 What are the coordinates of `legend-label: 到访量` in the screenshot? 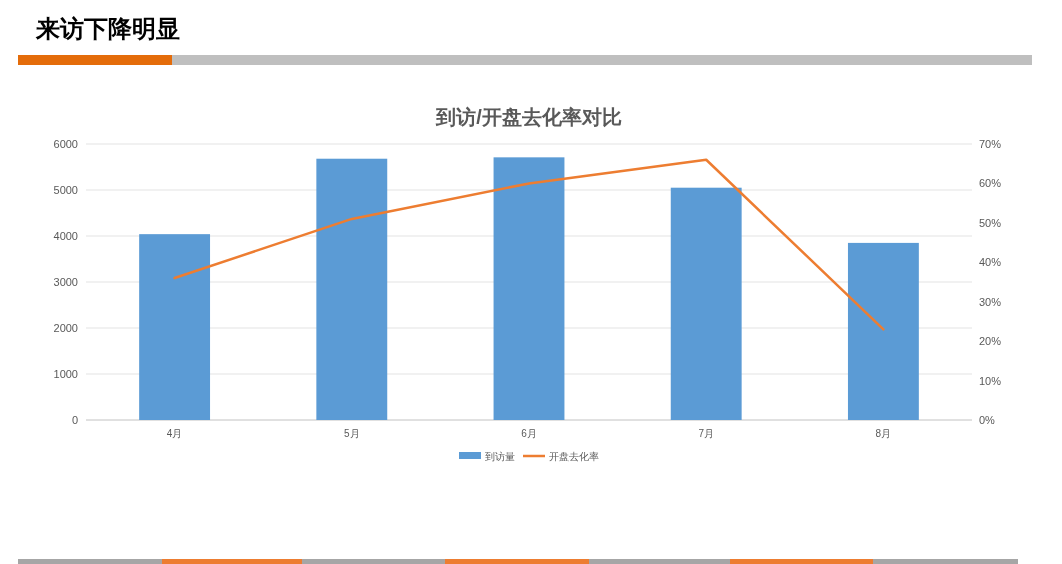 It's located at (500, 456).